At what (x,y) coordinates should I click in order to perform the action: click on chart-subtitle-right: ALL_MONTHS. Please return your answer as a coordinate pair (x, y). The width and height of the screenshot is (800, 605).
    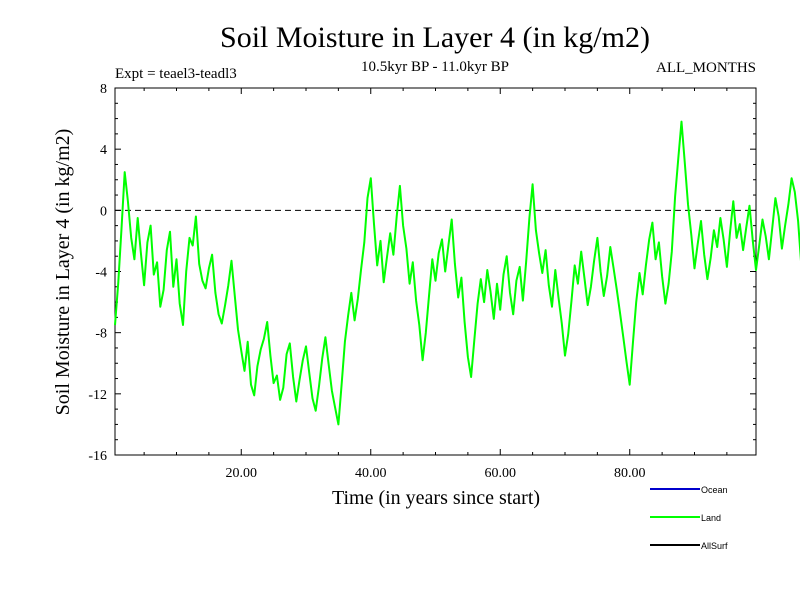
    Looking at the image, I should click on (706, 68).